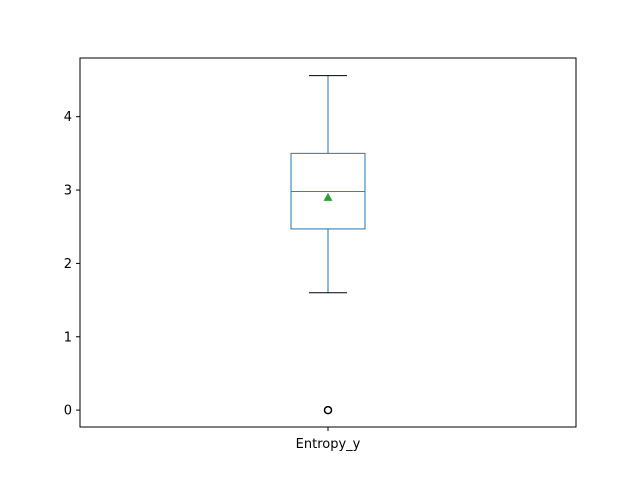  Describe the element at coordinates (328, 444) in the screenshot. I see `x-tick-label: Entropy_y` at that location.